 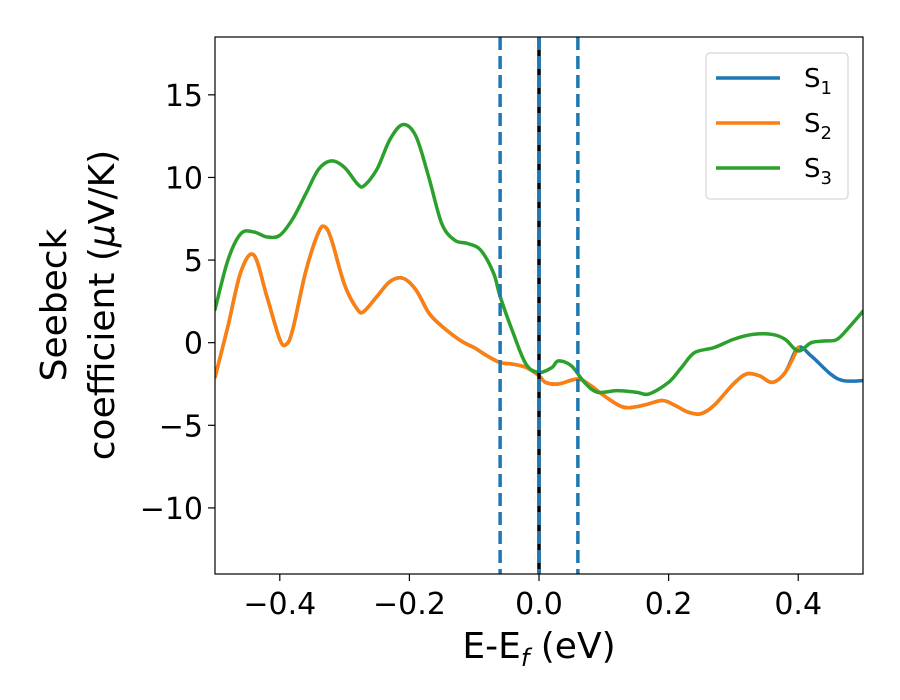 I want to click on y-tick-label: 0, so click(x=193, y=344).